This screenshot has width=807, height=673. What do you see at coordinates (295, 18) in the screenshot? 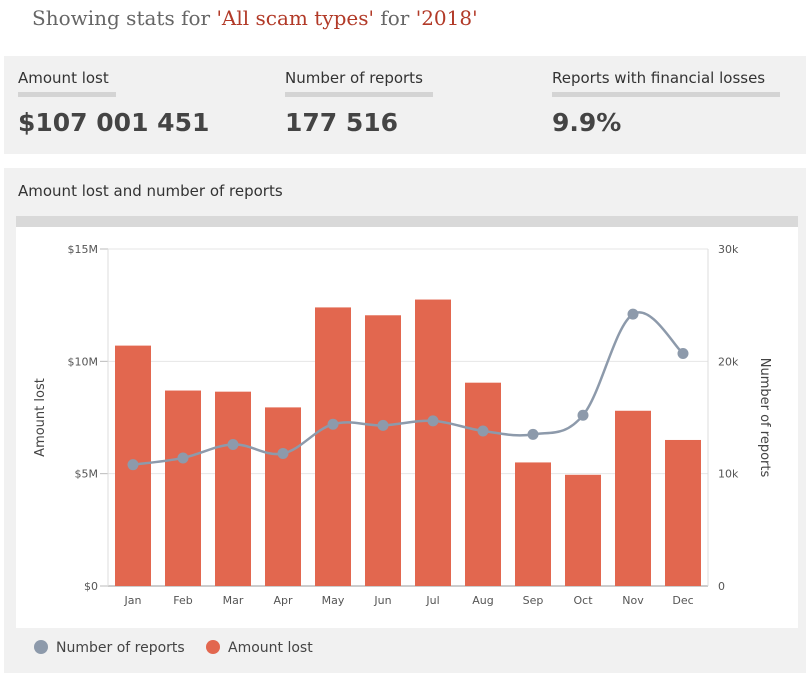
I see `scam-type-filter: 'All scam types'` at bounding box center [295, 18].